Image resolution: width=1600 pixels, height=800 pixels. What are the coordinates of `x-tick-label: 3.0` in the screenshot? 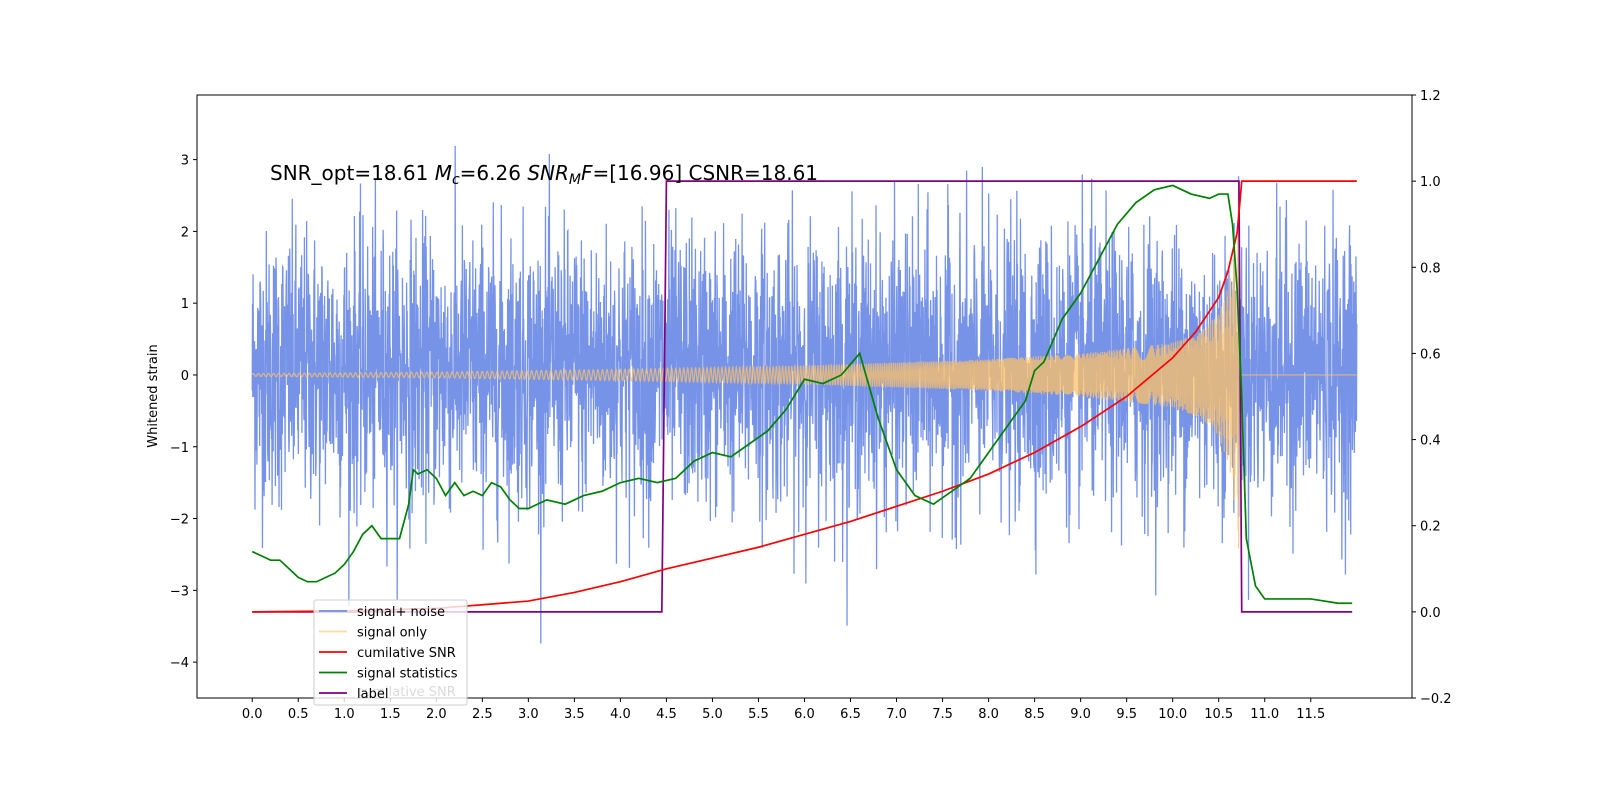 It's located at (528, 714).